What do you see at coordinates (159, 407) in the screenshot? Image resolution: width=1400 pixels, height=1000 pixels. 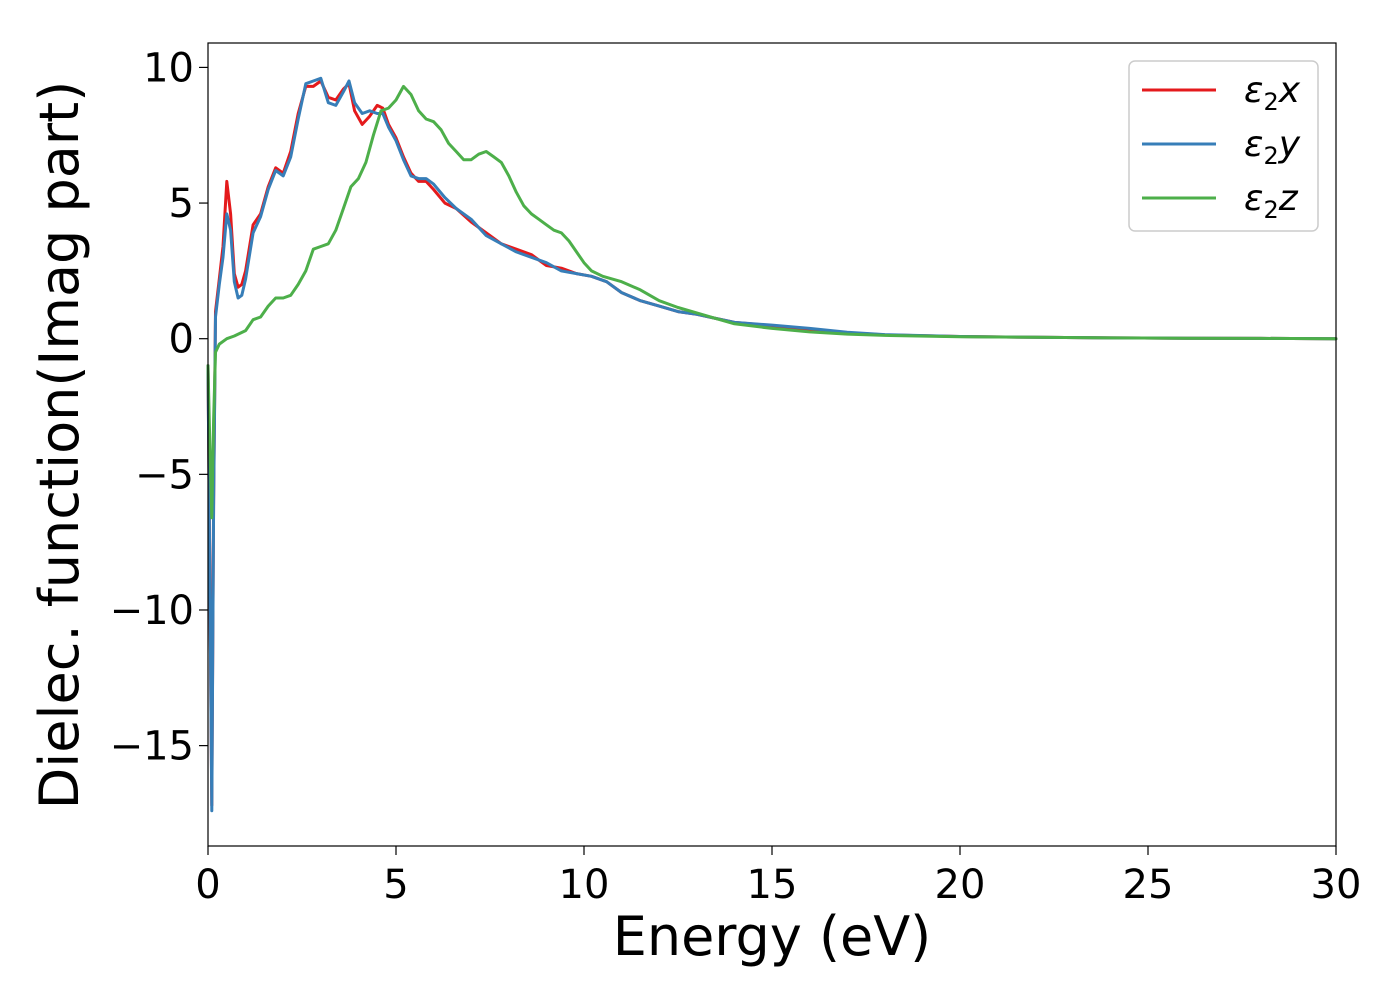 I see `y-axis-ticks: −15 −10 −5 0 5 10` at bounding box center [159, 407].